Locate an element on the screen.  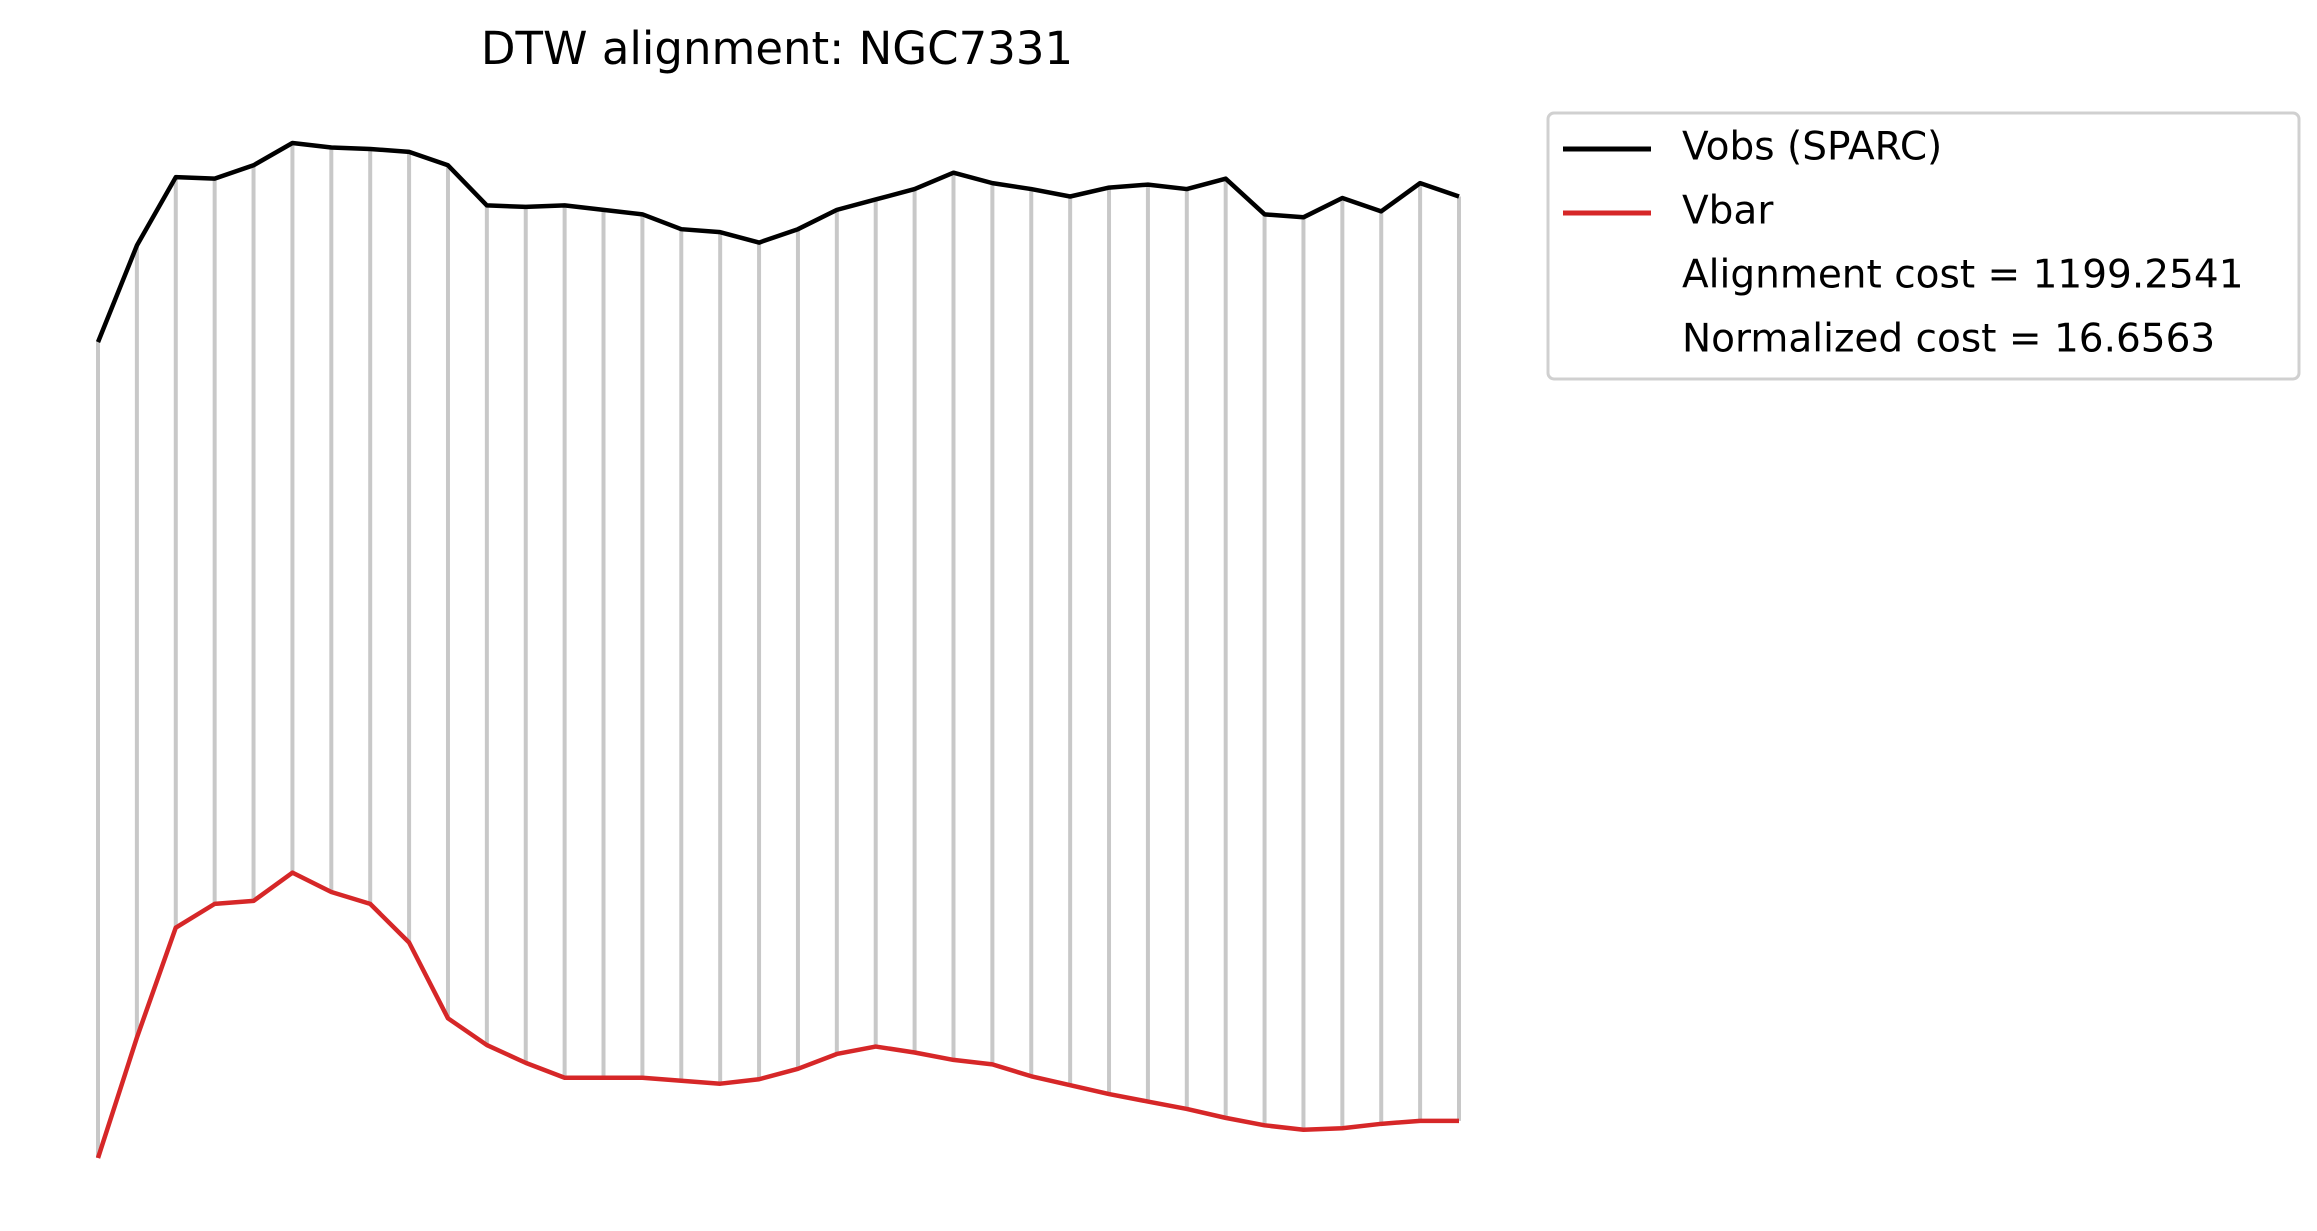
chart-title: DTW alignment: NGC7331 is located at coordinates (777, 48).